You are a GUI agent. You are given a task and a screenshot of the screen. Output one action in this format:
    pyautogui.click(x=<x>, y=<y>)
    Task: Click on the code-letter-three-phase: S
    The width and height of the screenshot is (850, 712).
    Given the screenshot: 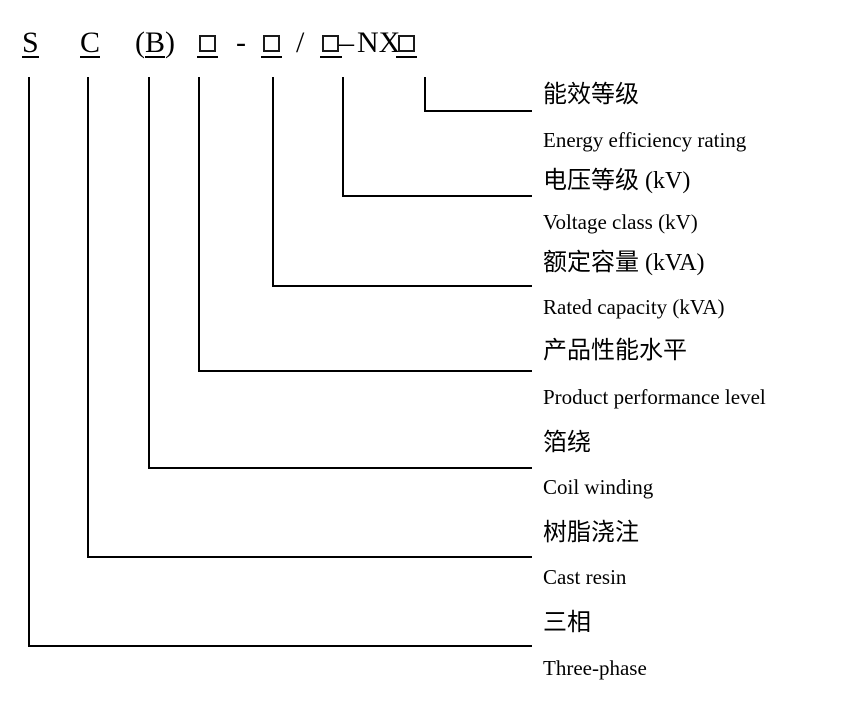 What is the action you would take?
    pyautogui.click(x=30, y=42)
    